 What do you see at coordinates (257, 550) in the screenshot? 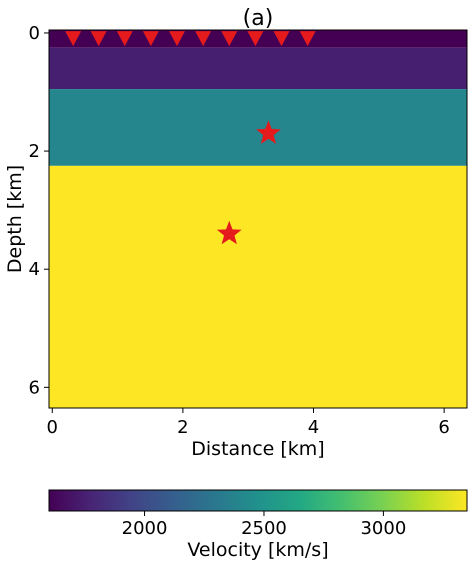
I see `colorbar-label: Velocity [km/s]` at bounding box center [257, 550].